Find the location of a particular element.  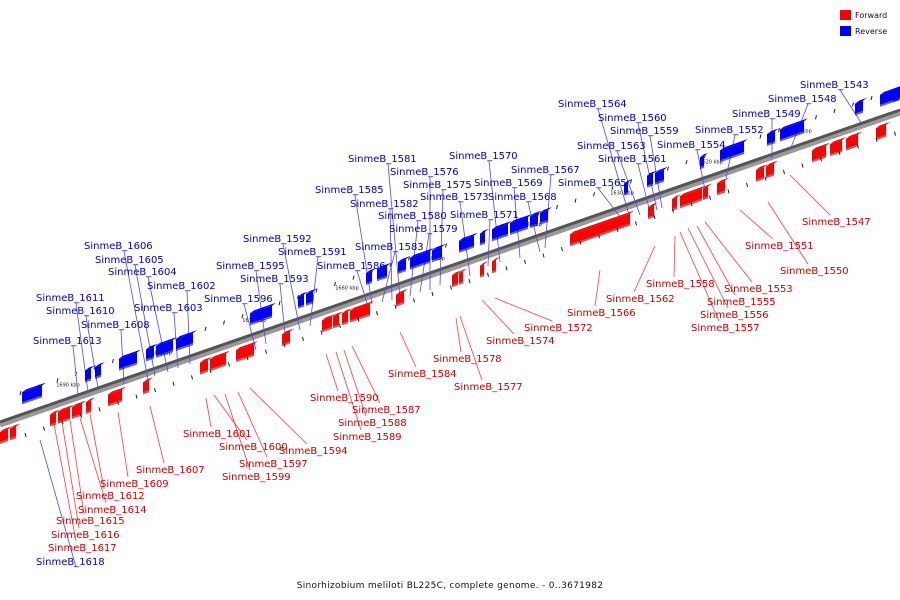

forward-gene-label: SinmeB_1589 is located at coordinates (367, 437).